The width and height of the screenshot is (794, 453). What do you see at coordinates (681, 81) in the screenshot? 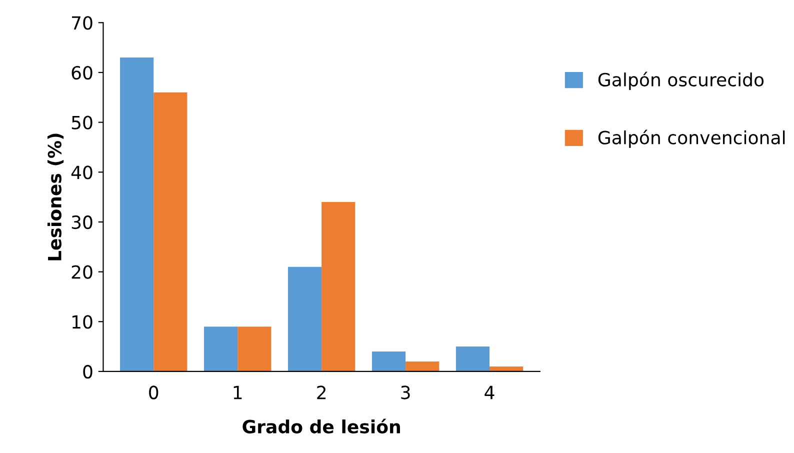
I see `legend-label: Galpón oscurecido` at bounding box center [681, 81].